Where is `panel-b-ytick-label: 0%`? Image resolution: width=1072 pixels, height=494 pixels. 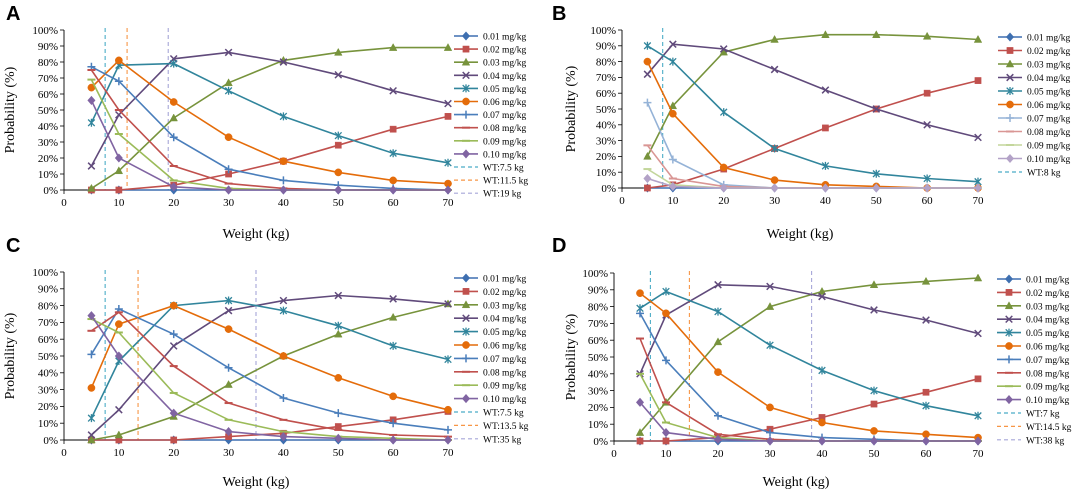
panel-b-ytick-label: 0% is located at coordinates (608, 189).